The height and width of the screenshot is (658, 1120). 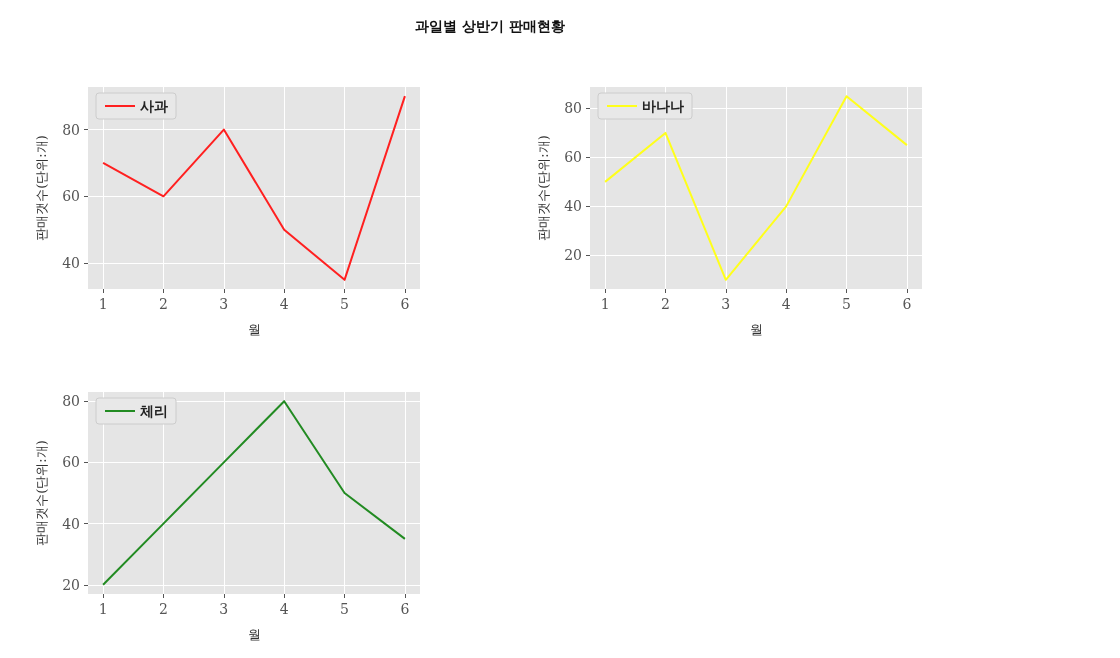 I want to click on legend-label: 바나나, so click(x=663, y=106).